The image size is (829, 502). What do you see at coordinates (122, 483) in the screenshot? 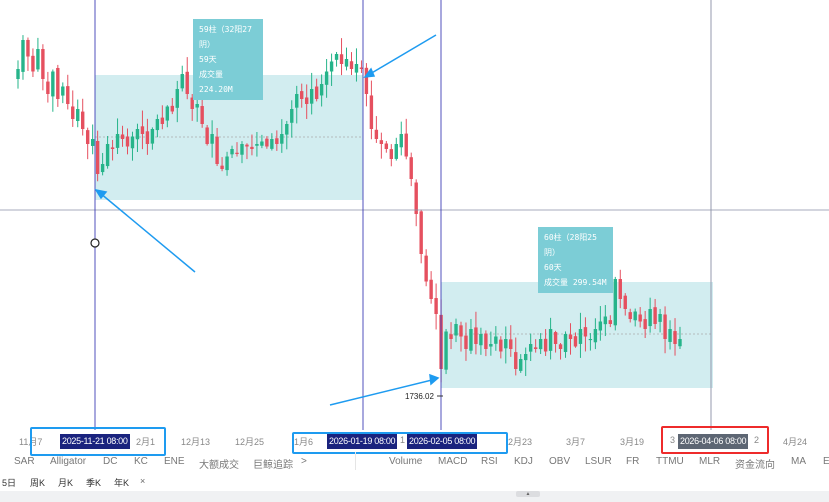
I see `period-year: 年K` at bounding box center [122, 483].